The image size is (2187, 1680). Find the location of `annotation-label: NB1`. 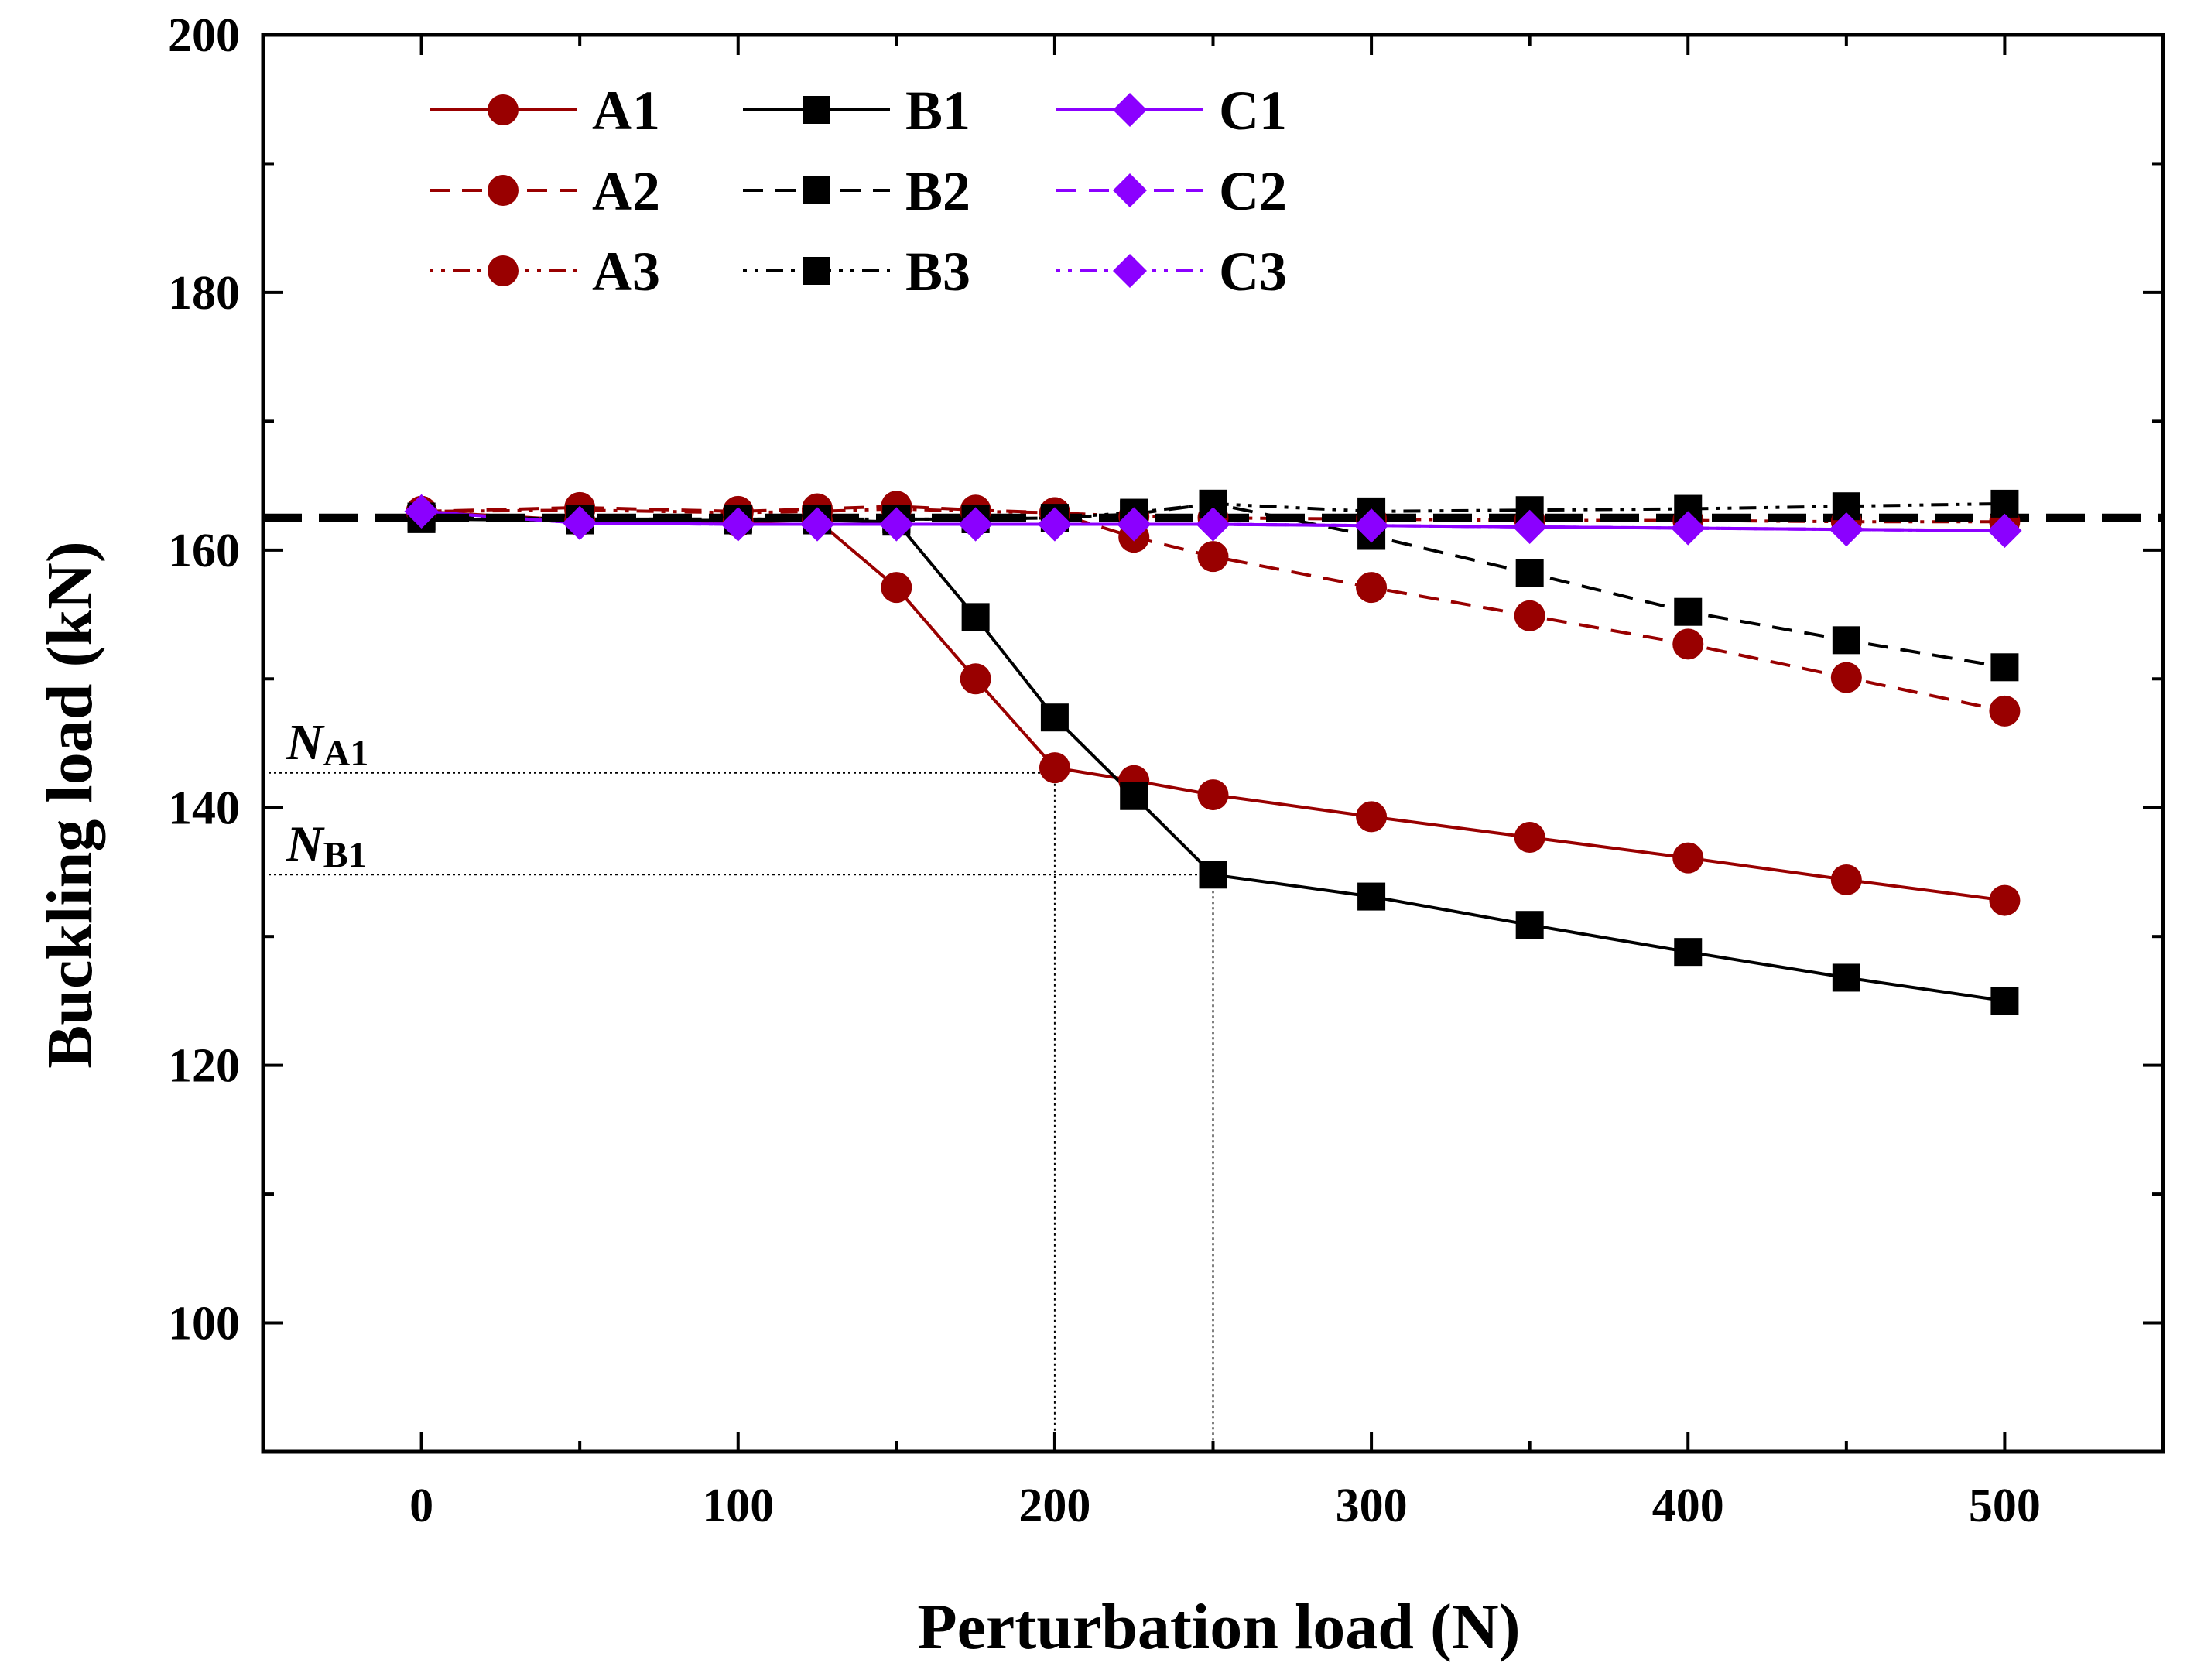

annotation-label: NB1 is located at coordinates (326, 846).